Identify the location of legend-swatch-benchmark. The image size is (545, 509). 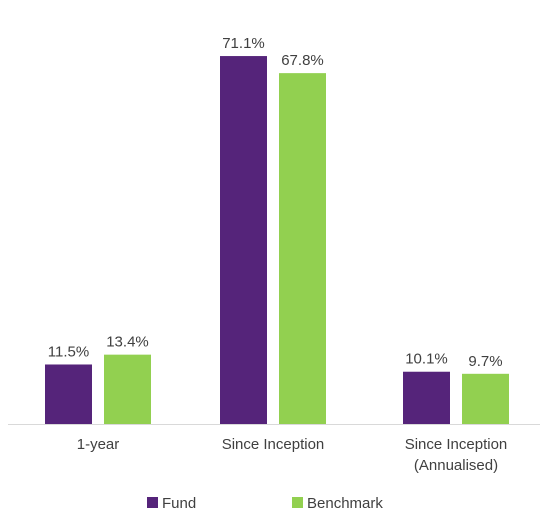
(297, 502).